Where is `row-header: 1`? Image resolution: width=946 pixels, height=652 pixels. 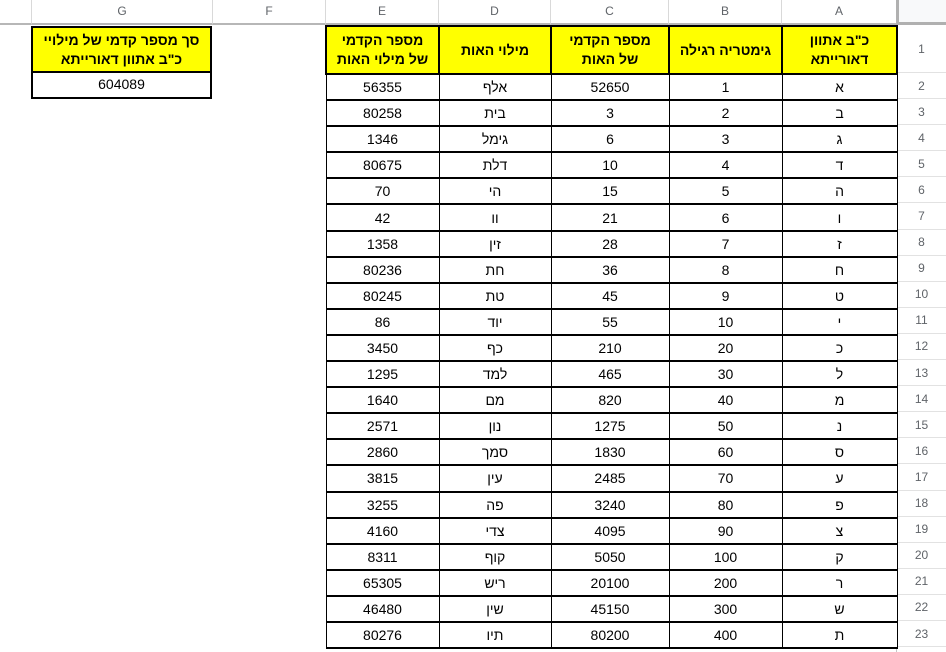 row-header: 1 is located at coordinates (921, 49).